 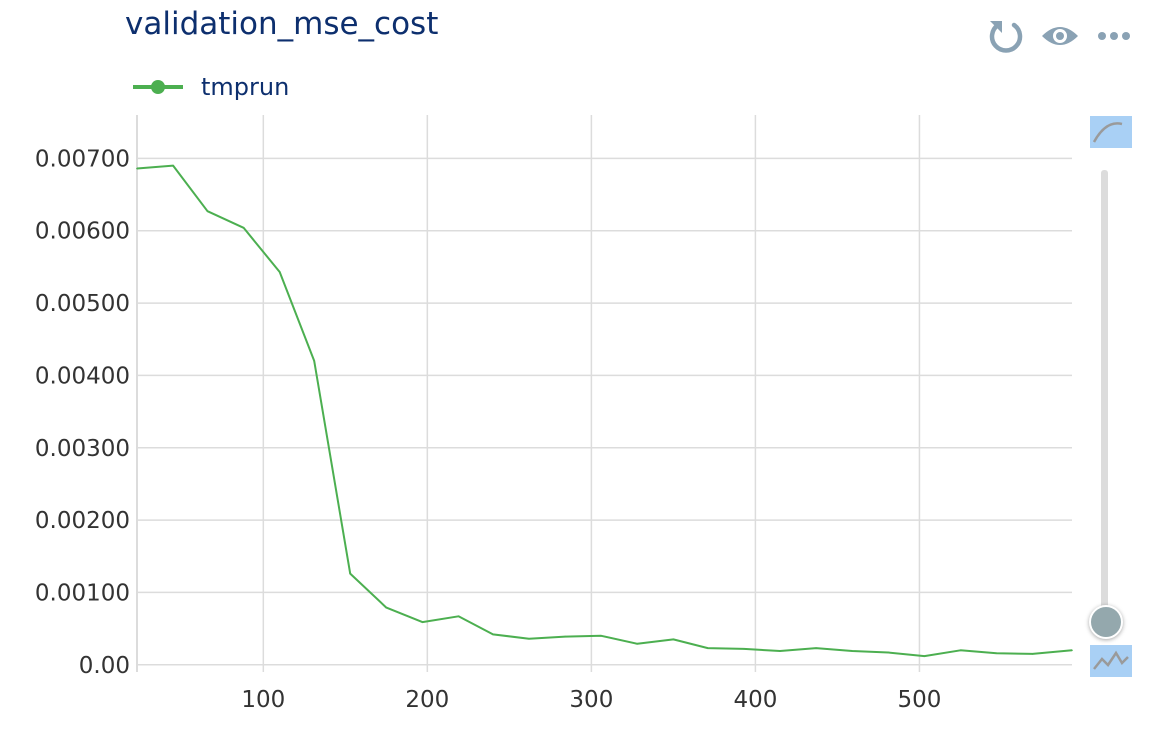 I want to click on chart-toolbar, so click(x=1060, y=36).